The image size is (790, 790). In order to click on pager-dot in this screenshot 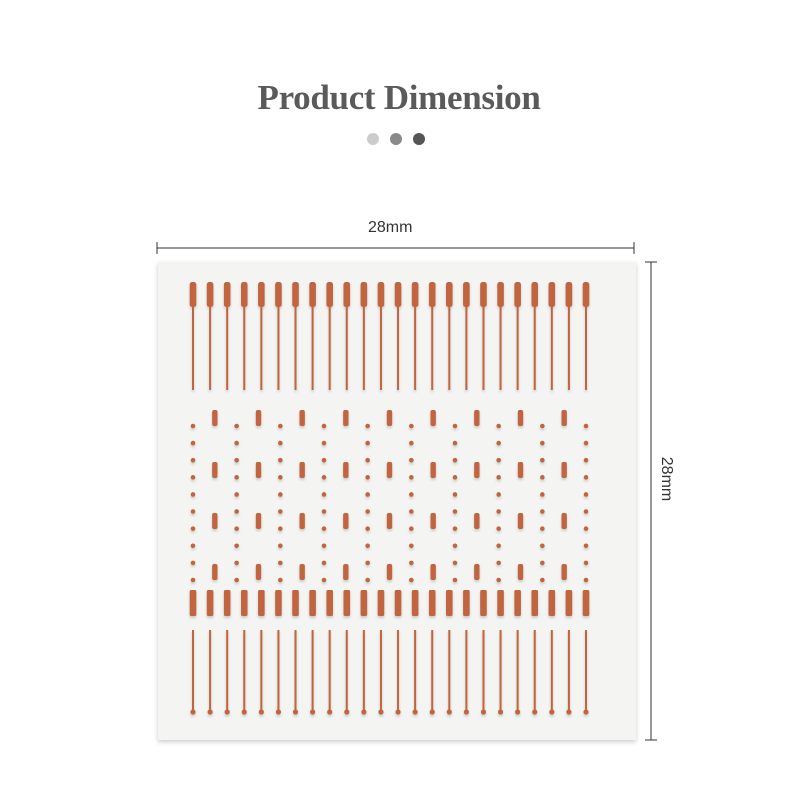, I will do `click(419, 139)`.